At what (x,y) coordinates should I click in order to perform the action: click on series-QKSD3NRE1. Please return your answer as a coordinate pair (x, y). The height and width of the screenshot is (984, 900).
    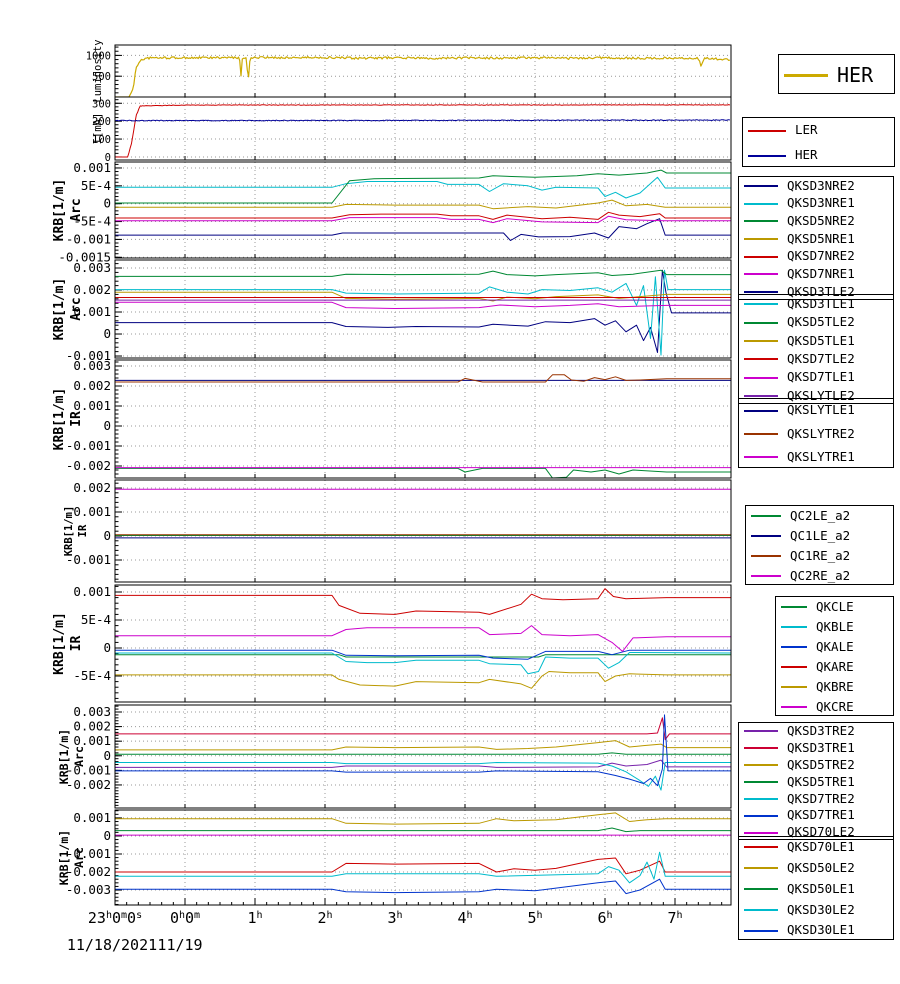
    Looking at the image, I should click on (423, 187).